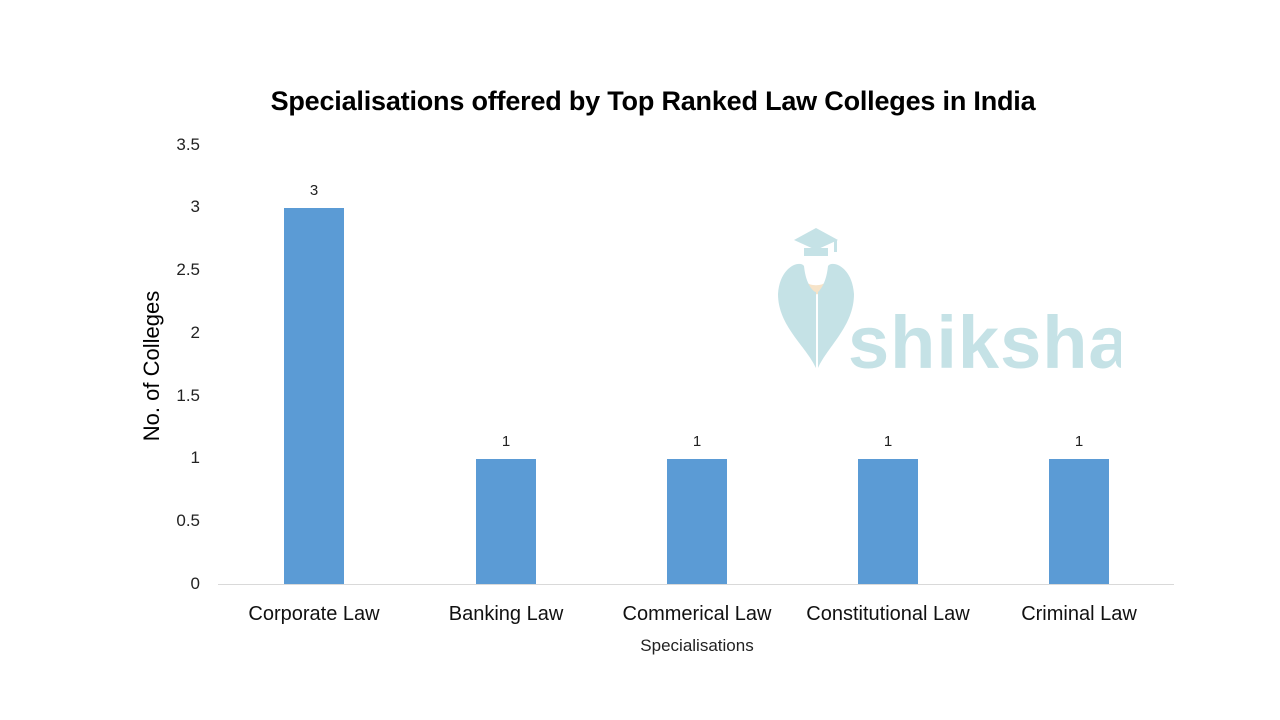 This screenshot has width=1280, height=720. What do you see at coordinates (195, 332) in the screenshot?
I see `y-tick: 2` at bounding box center [195, 332].